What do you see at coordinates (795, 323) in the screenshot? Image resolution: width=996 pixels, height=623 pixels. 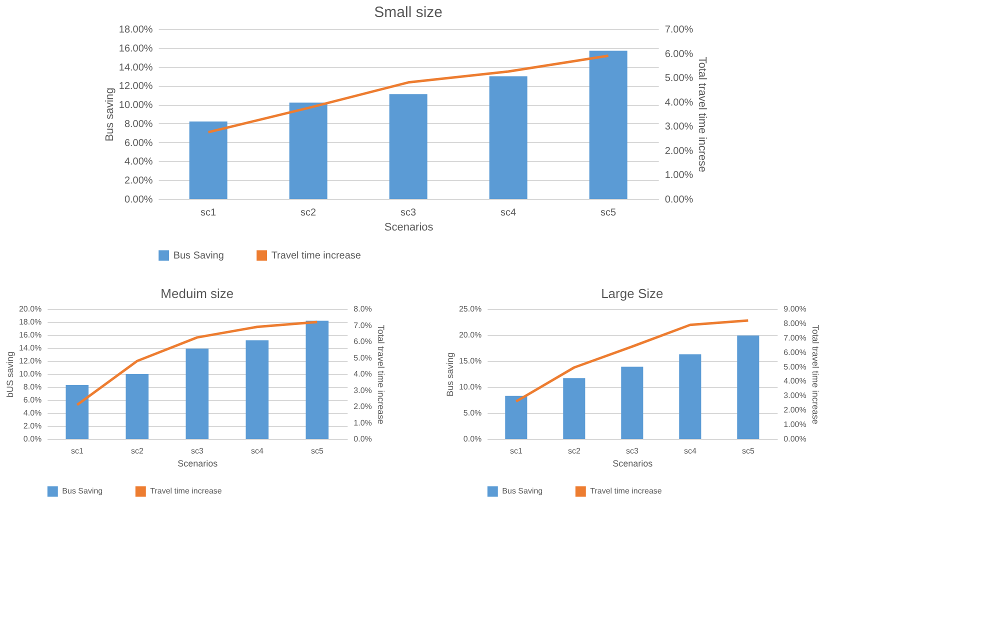 I see `y2-tick-label: 8.00%` at bounding box center [795, 323].